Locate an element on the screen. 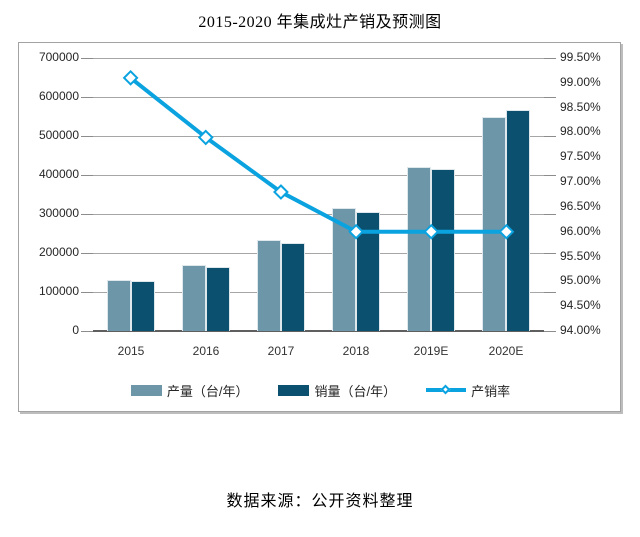 The height and width of the screenshot is (537, 640). sales-swatch is located at coordinates (294, 390).